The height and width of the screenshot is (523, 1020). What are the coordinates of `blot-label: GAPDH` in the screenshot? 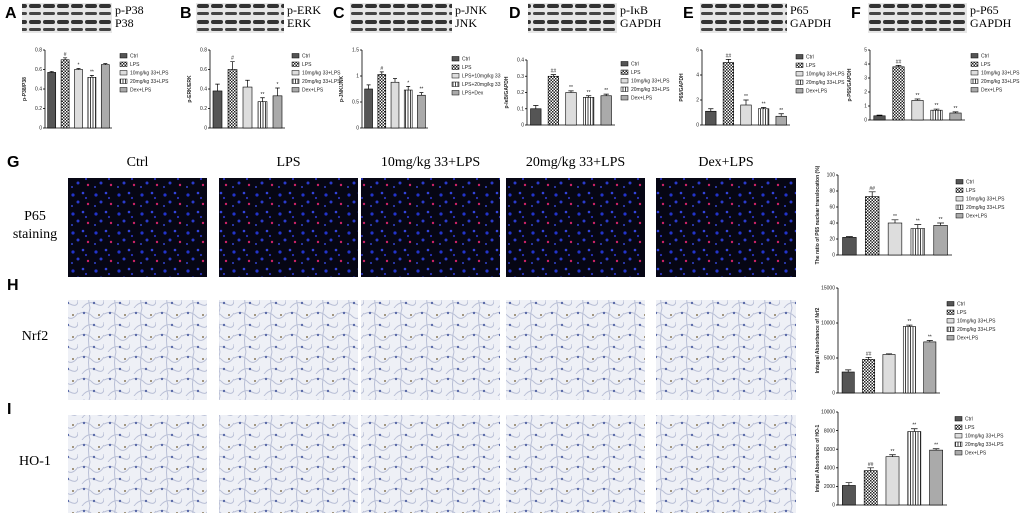 It's located at (991, 23).